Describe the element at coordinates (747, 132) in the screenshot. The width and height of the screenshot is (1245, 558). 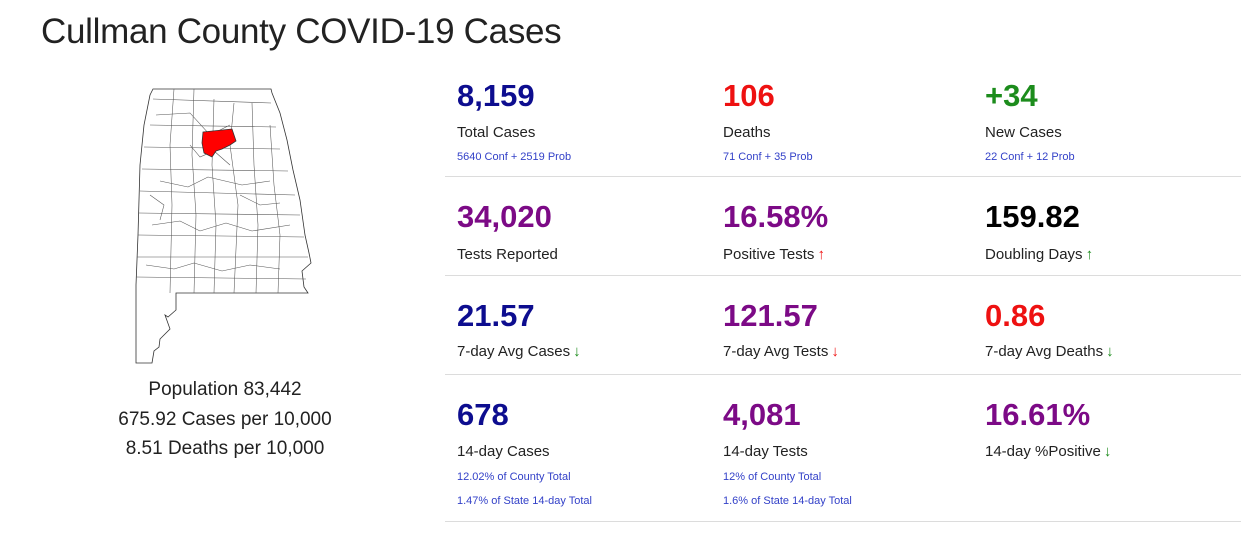
I see `stat-label: Deaths` at that location.